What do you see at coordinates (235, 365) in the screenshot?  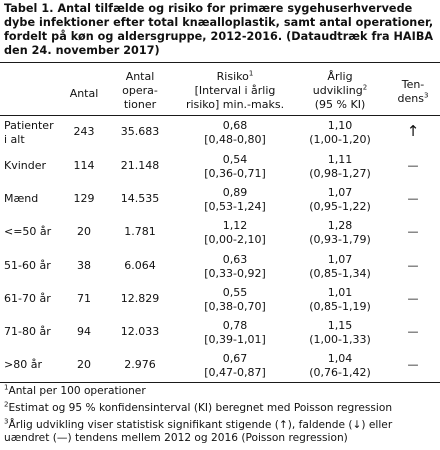 I see `cell-risiko: 0,67 [0,47-0,87]` at bounding box center [235, 365].